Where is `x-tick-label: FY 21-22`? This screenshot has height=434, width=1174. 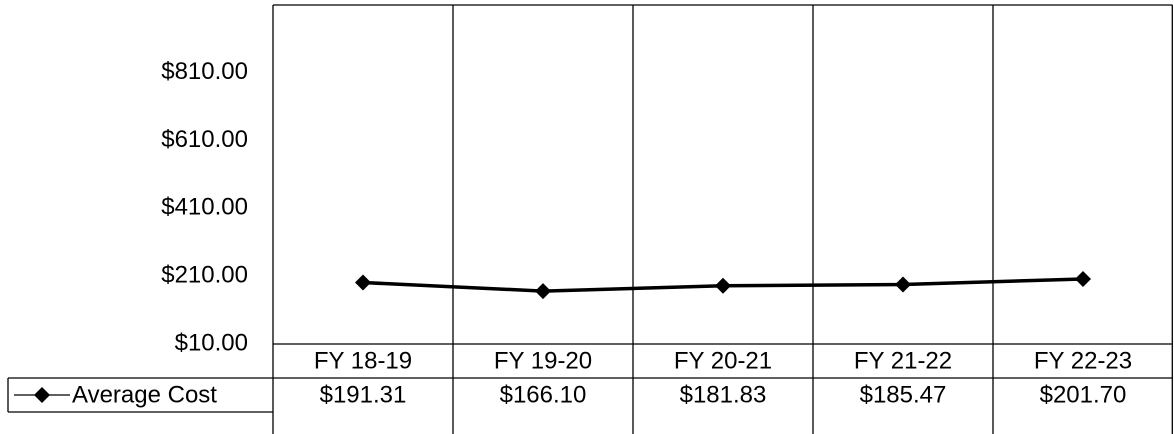
x-tick-label: FY 21-22 is located at coordinates (903, 360).